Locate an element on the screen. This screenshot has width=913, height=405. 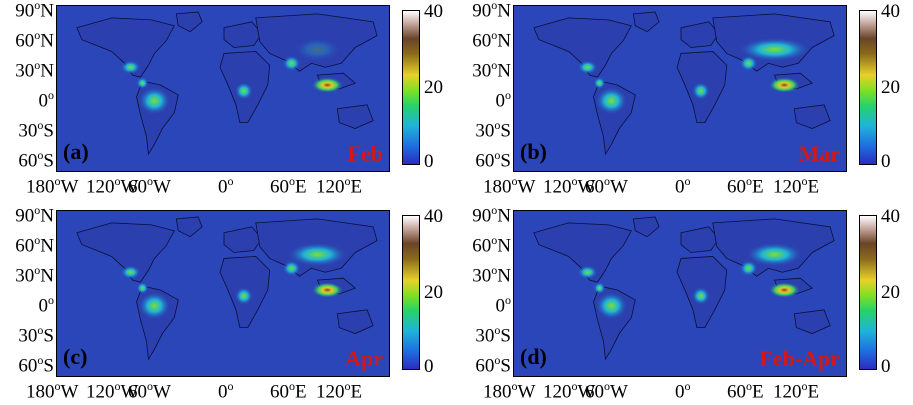
panel-letter: (c) is located at coordinates (75, 356).